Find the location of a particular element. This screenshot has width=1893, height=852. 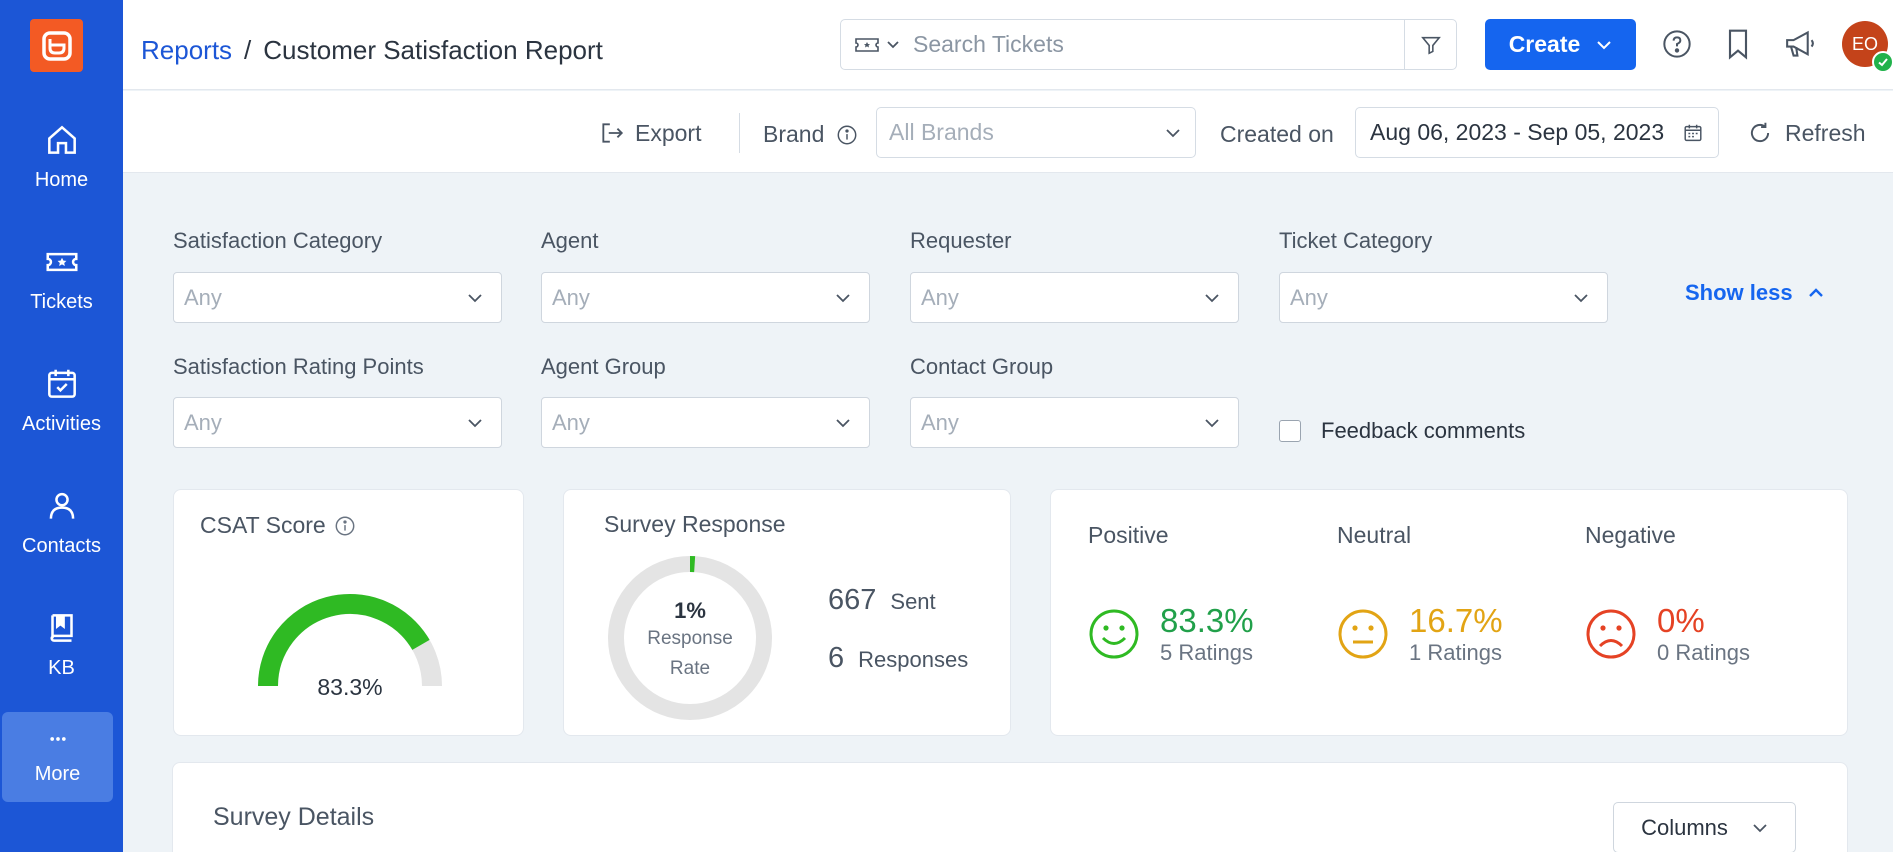

sidebar: Home Tickets Activities Contacts KB More is located at coordinates (61, 426).